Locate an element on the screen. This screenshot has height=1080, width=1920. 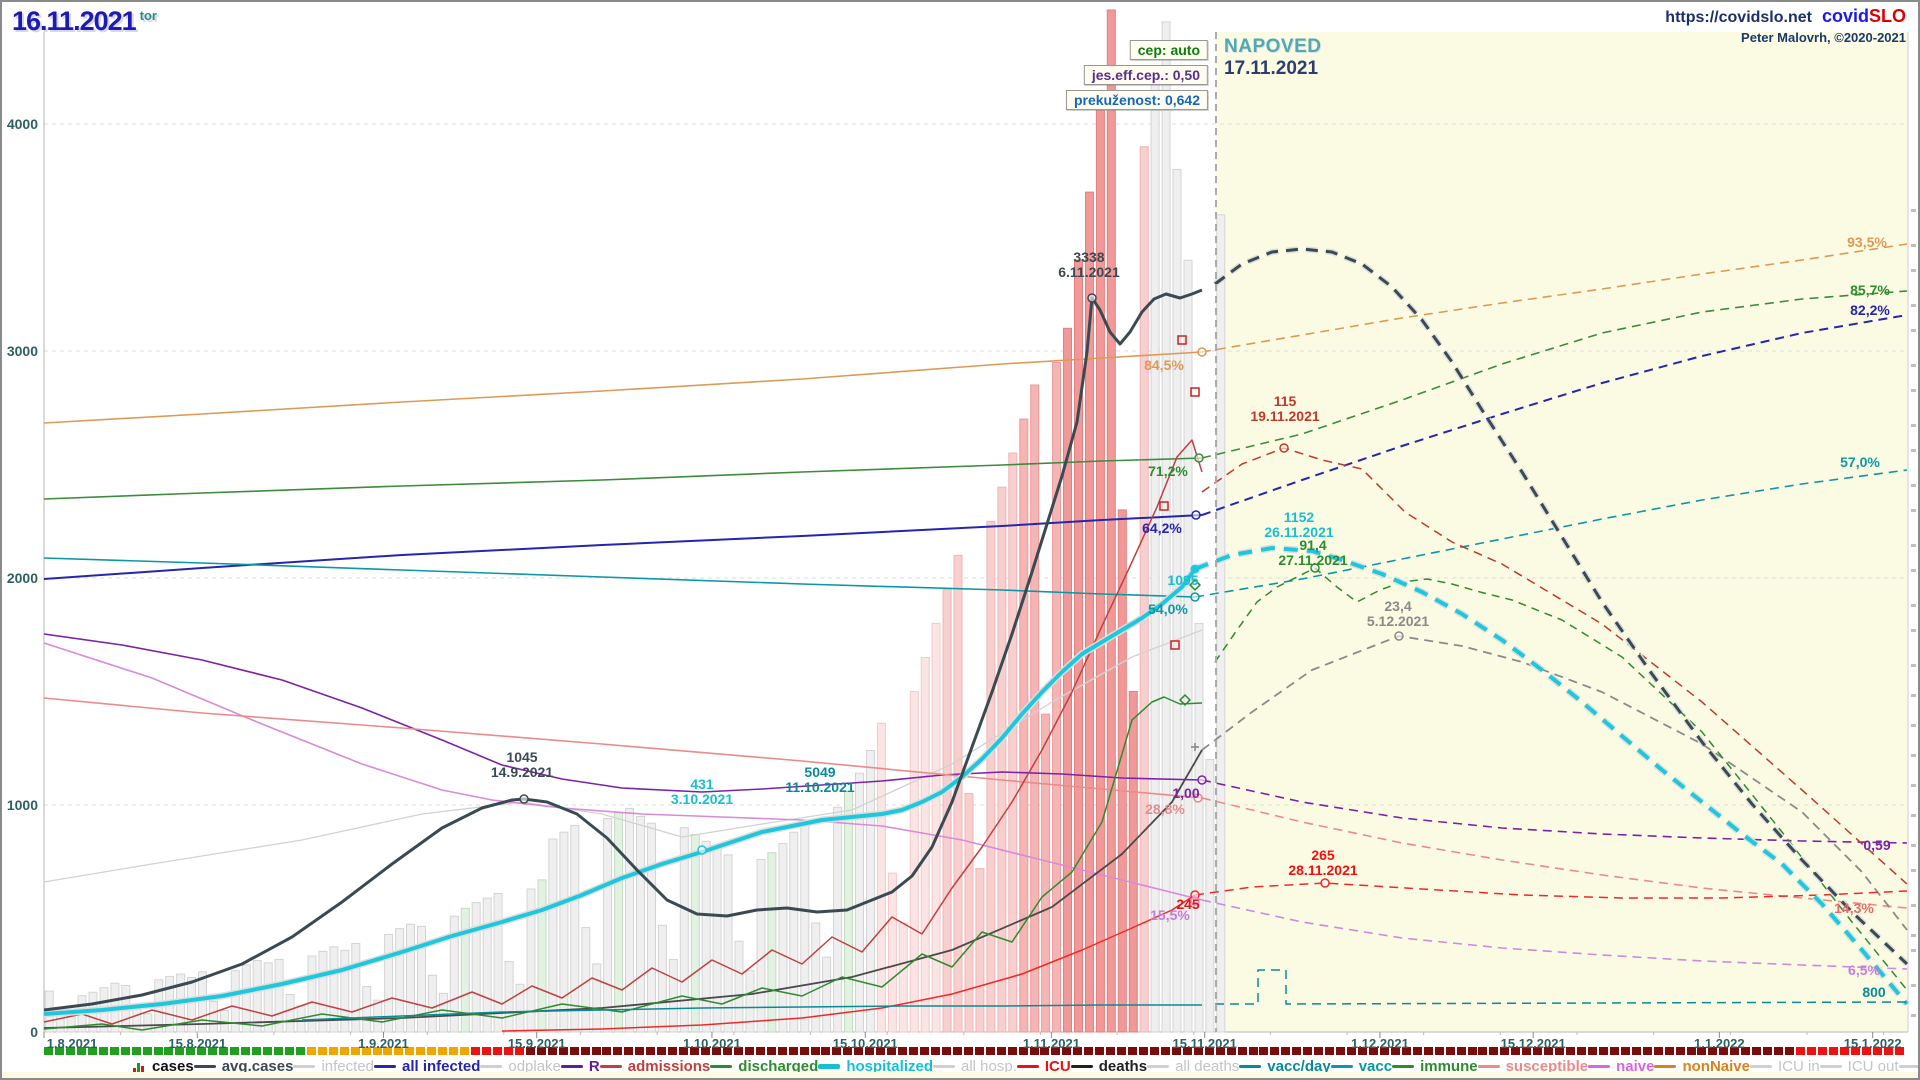
legend-item-nonnaive: nonNaive is located at coordinates (1702, 1066).